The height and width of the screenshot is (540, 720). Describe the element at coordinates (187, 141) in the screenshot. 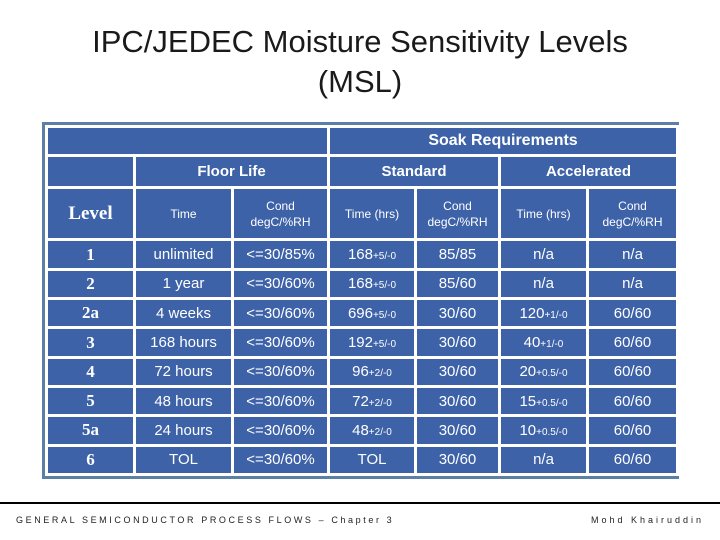

I see `header-blank` at that location.